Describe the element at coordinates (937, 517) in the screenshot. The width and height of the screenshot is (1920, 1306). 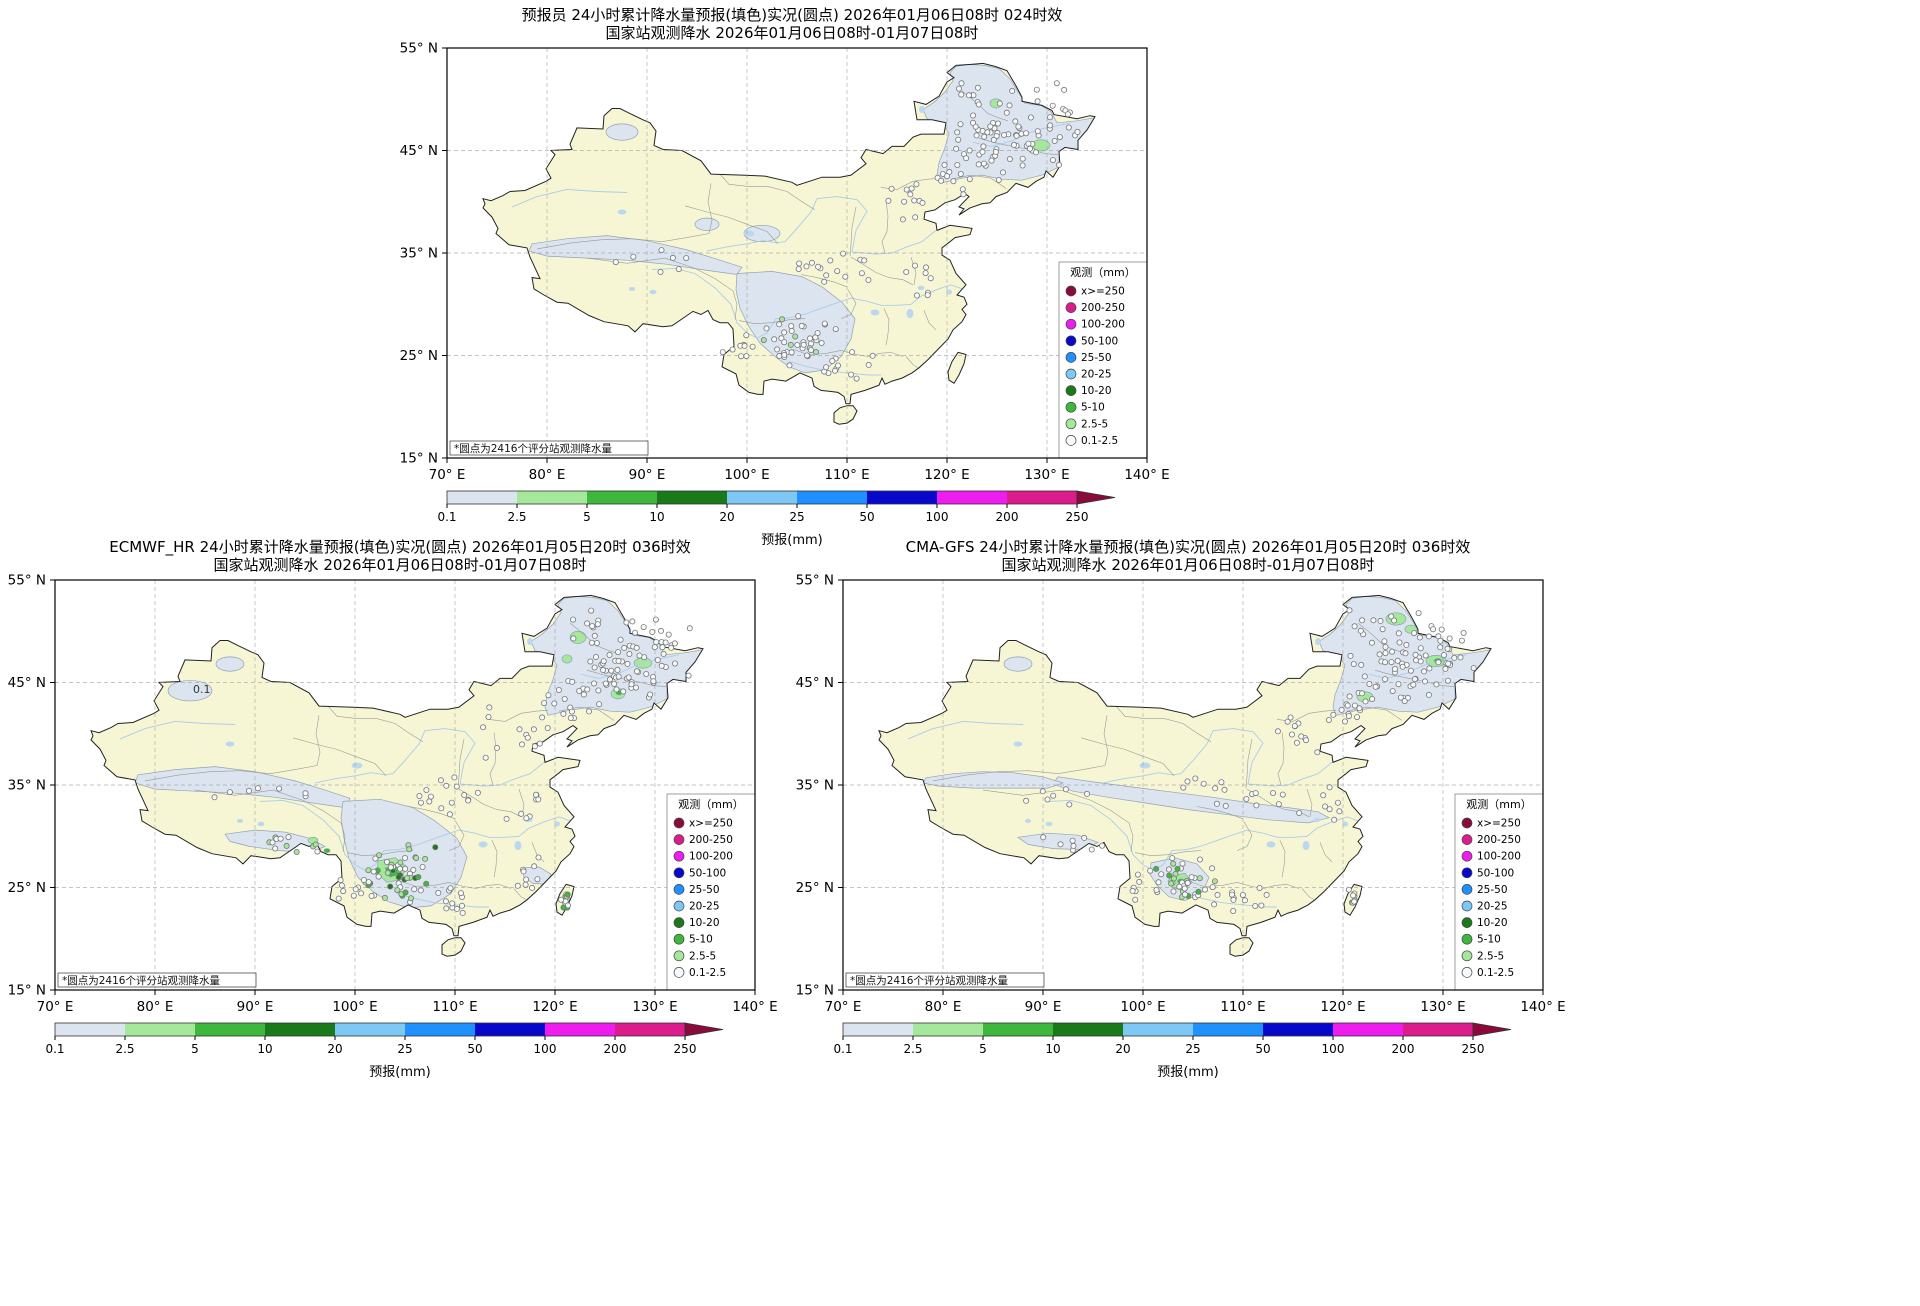
I see `colorbar-tick-label: 100` at that location.